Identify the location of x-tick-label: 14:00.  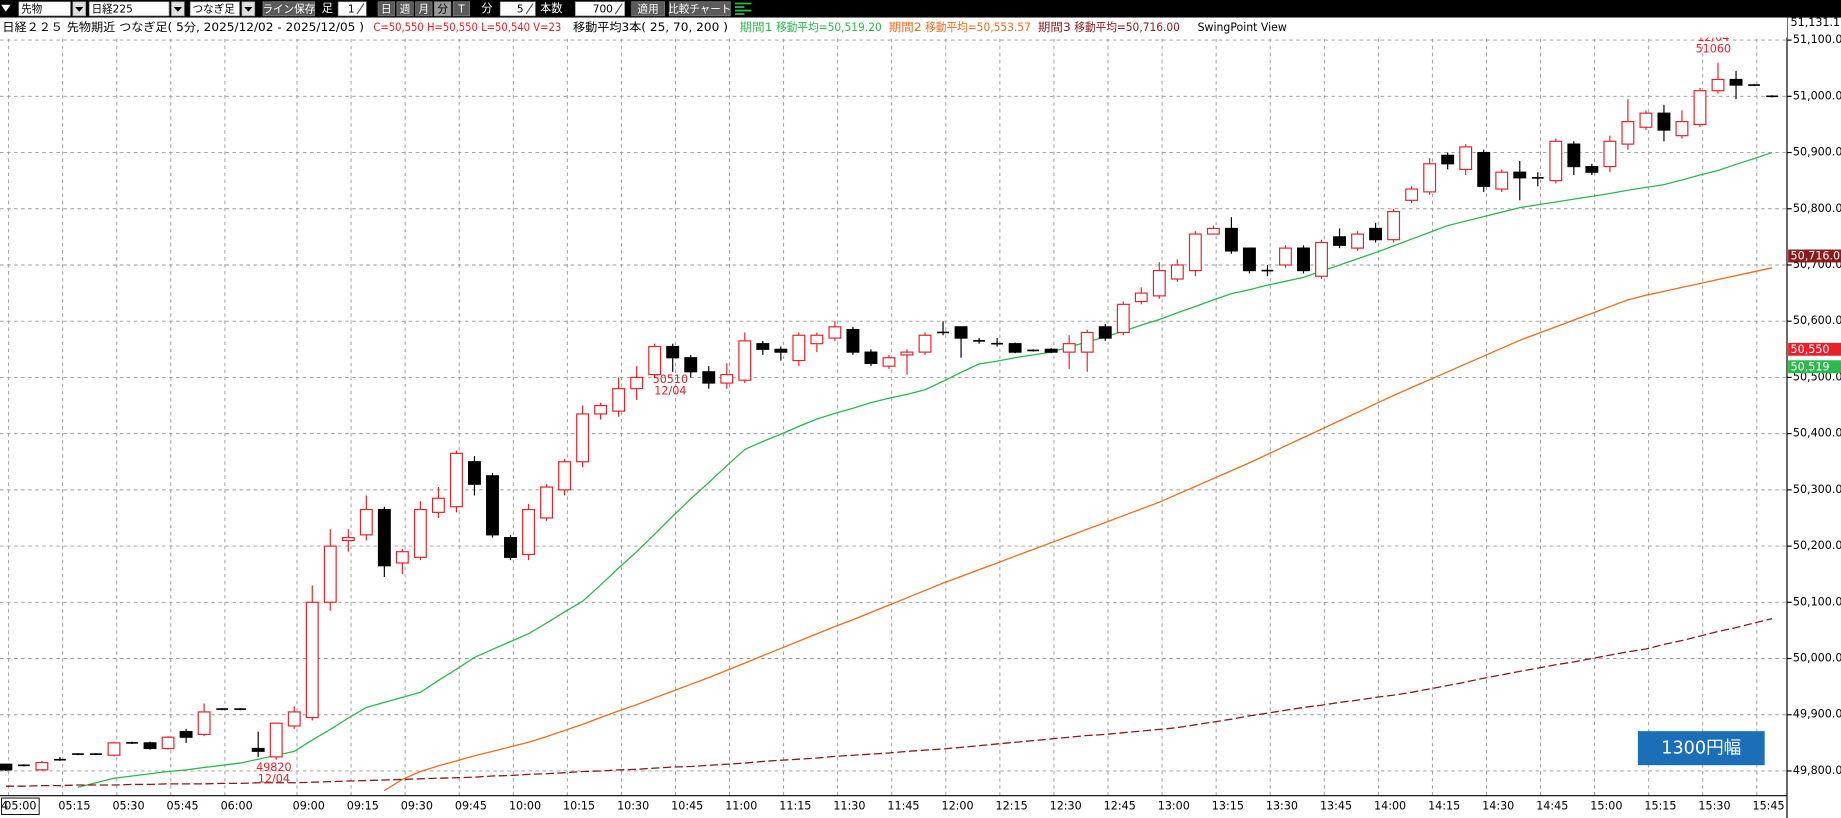
(1390, 805).